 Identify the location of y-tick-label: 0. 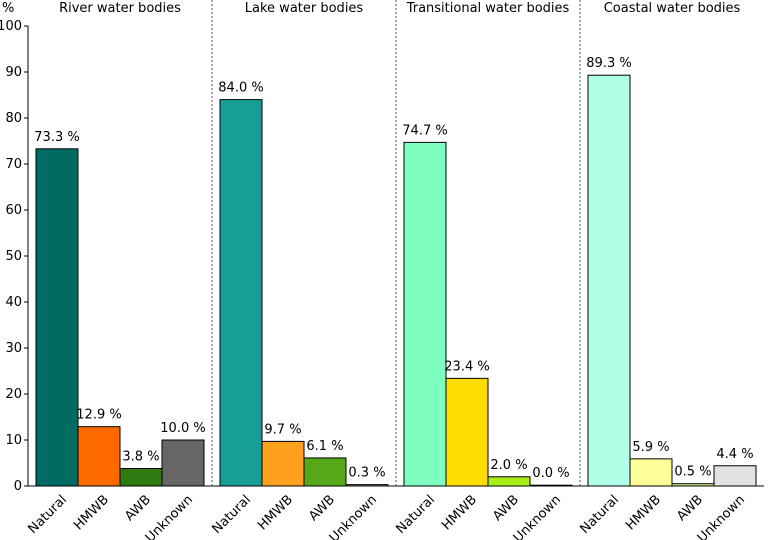
(18, 486).